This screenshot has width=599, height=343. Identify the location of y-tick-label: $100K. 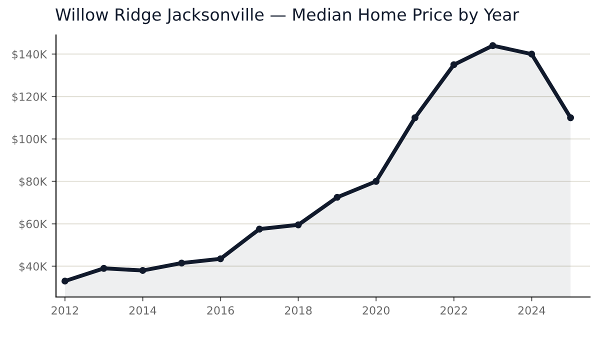
(30, 139).